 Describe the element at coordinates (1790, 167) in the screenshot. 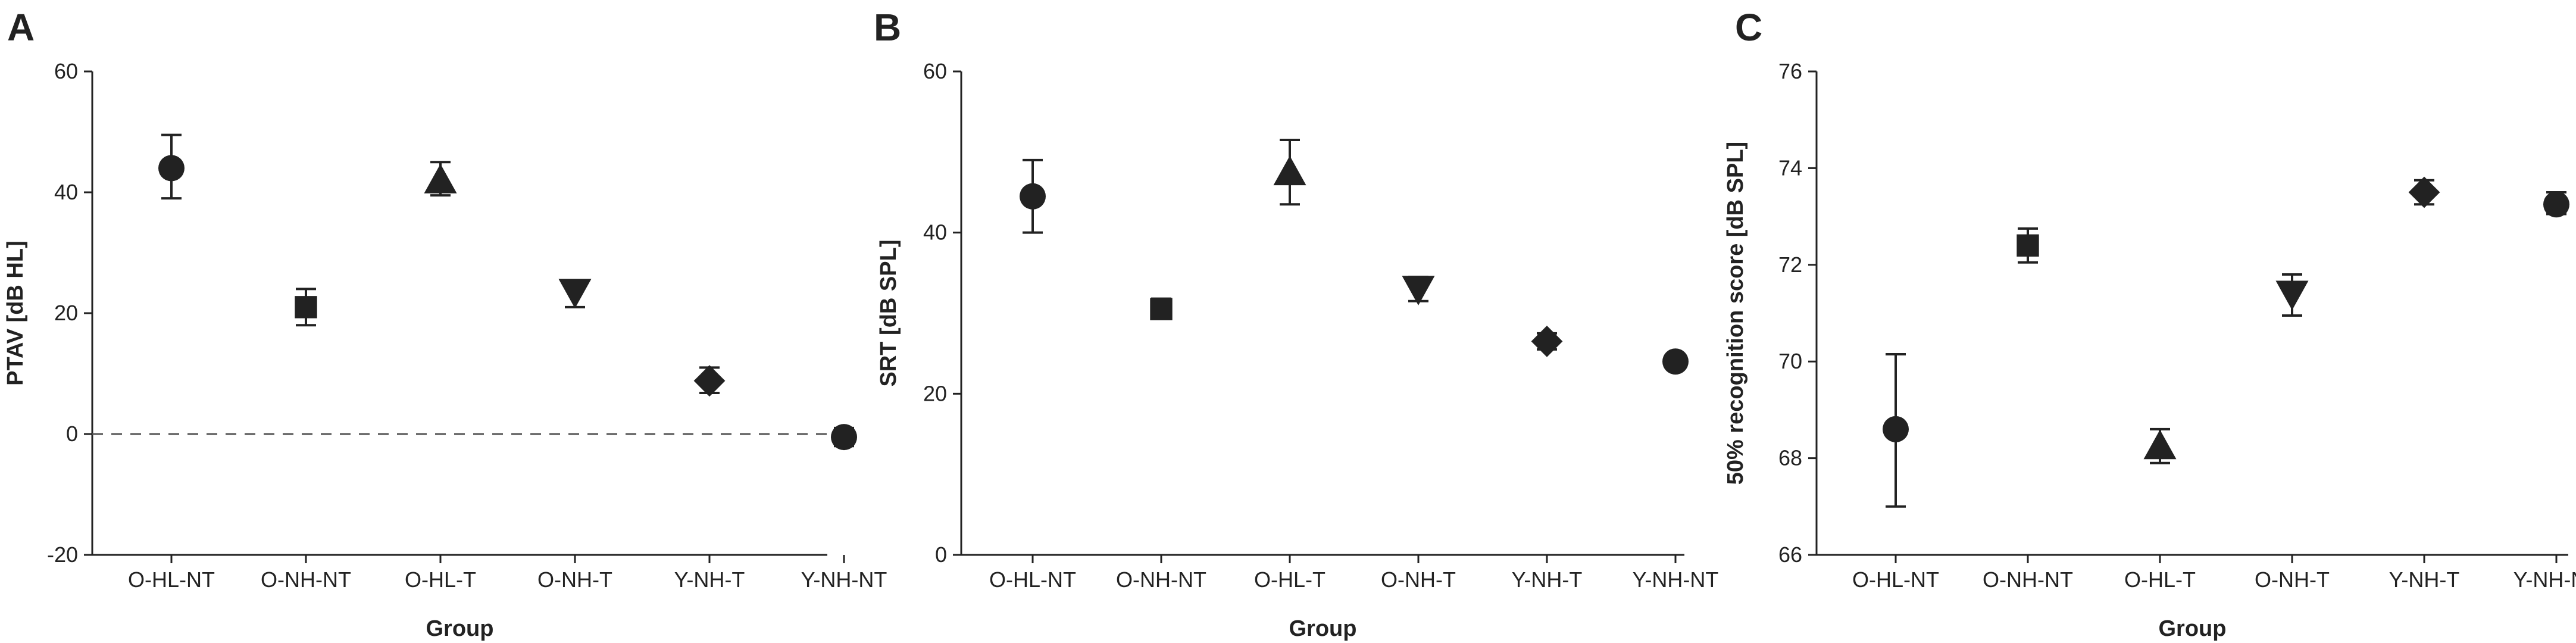

I see `y-tick-label: 74` at that location.